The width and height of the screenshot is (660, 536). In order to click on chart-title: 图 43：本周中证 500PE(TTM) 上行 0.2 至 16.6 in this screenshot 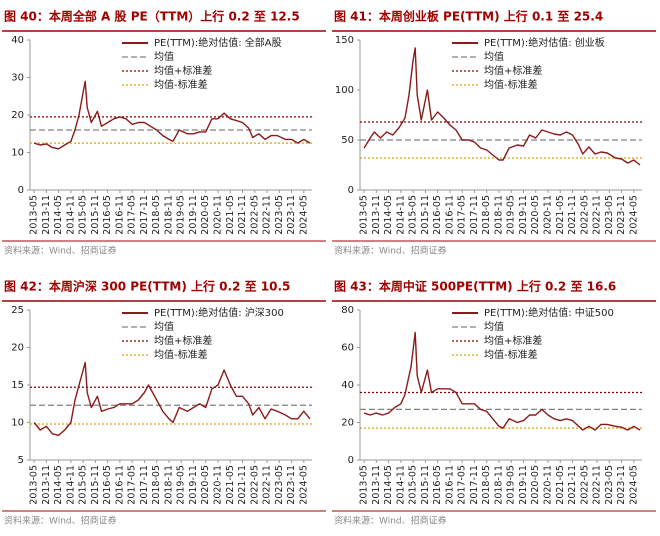, I will do `click(475, 286)`.